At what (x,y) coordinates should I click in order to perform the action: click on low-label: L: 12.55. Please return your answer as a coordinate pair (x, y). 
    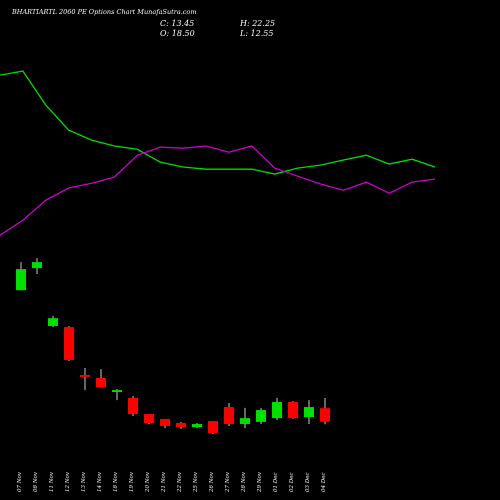
    Looking at the image, I should click on (256, 33).